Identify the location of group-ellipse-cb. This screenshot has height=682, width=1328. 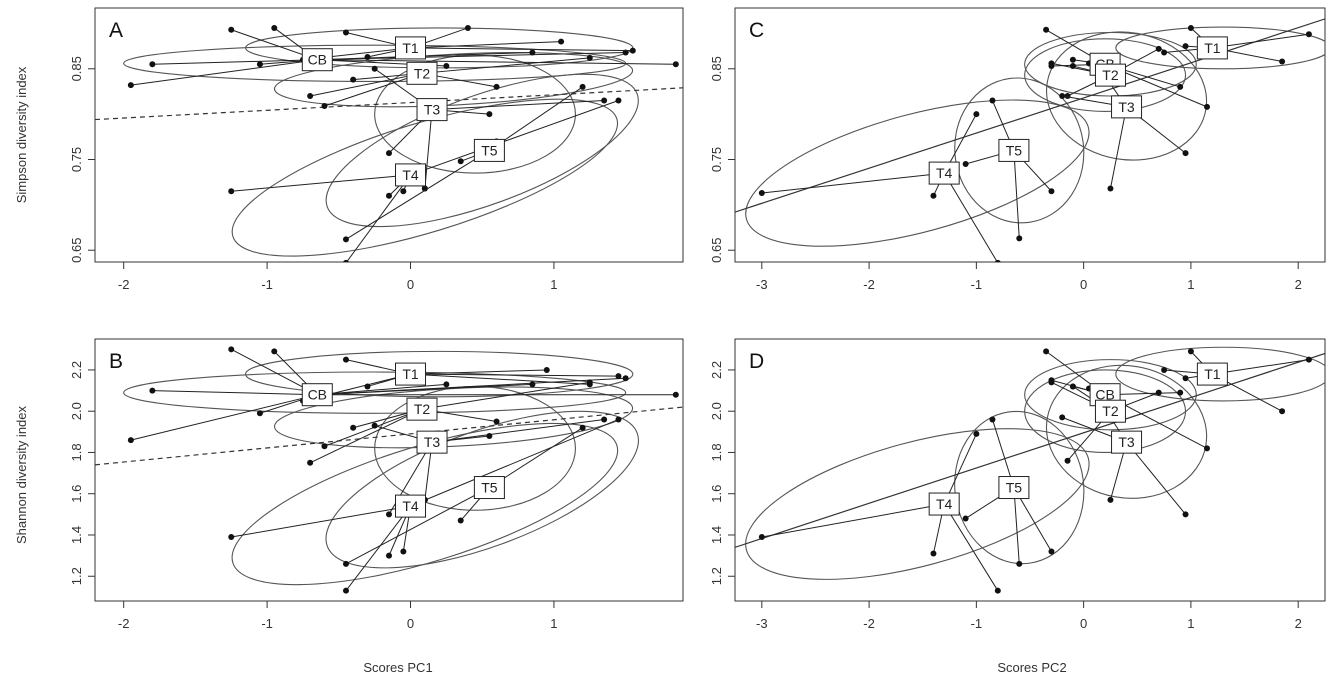
(1110, 395).